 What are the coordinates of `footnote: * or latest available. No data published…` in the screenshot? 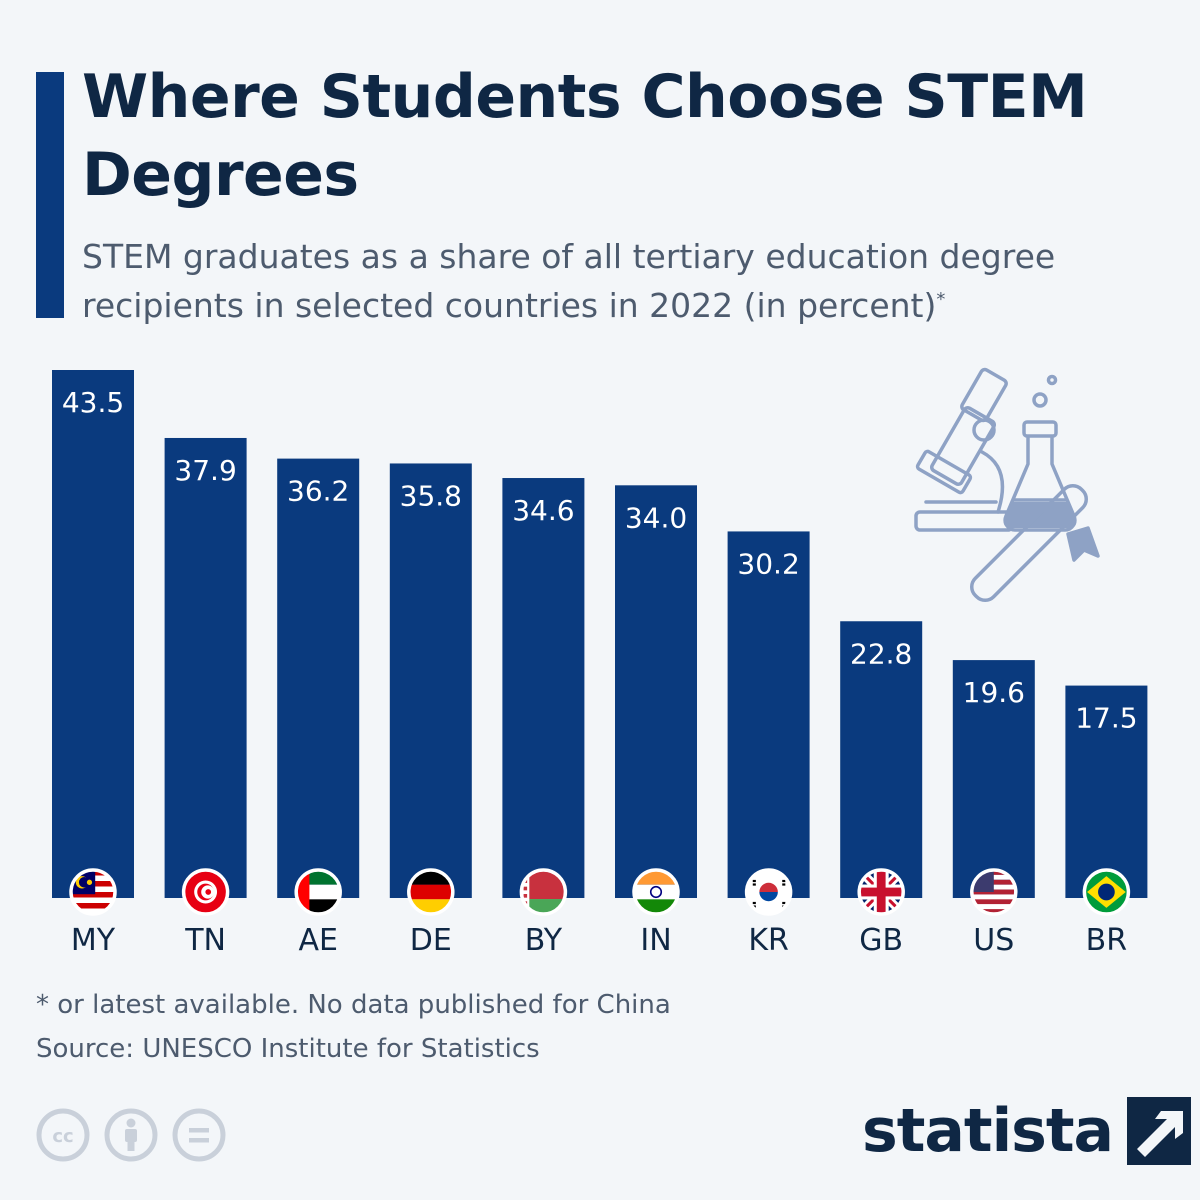 It's located at (353, 1005).